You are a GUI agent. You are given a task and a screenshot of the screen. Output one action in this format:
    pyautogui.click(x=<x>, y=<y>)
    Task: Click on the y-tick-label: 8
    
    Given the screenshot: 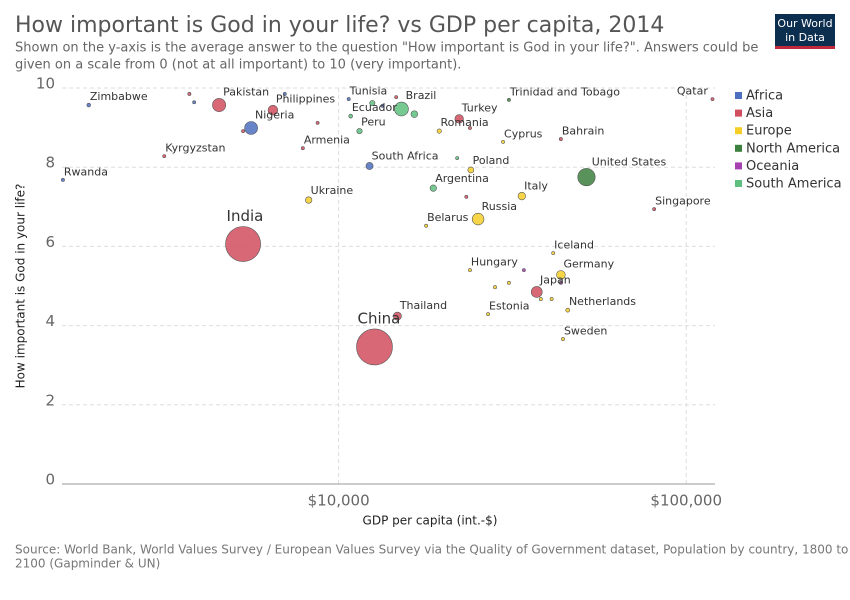 What is the action you would take?
    pyautogui.click(x=50, y=163)
    